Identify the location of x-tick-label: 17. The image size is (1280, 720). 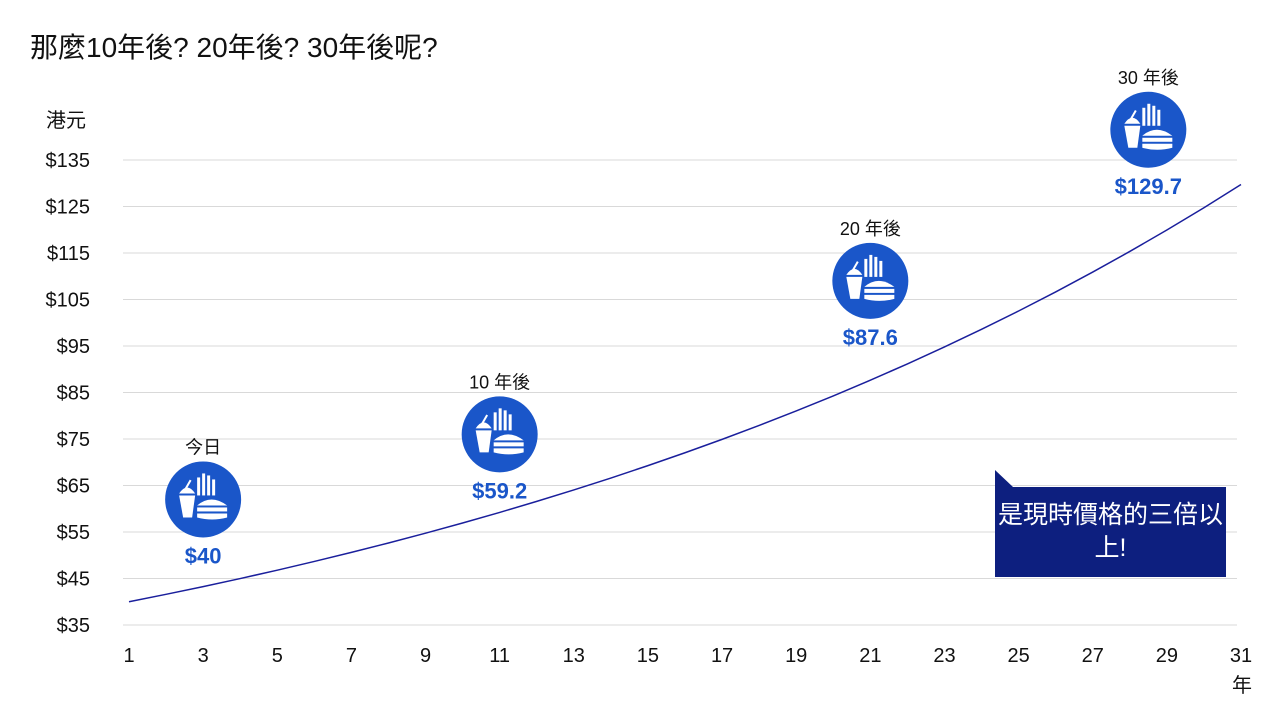
(722, 656).